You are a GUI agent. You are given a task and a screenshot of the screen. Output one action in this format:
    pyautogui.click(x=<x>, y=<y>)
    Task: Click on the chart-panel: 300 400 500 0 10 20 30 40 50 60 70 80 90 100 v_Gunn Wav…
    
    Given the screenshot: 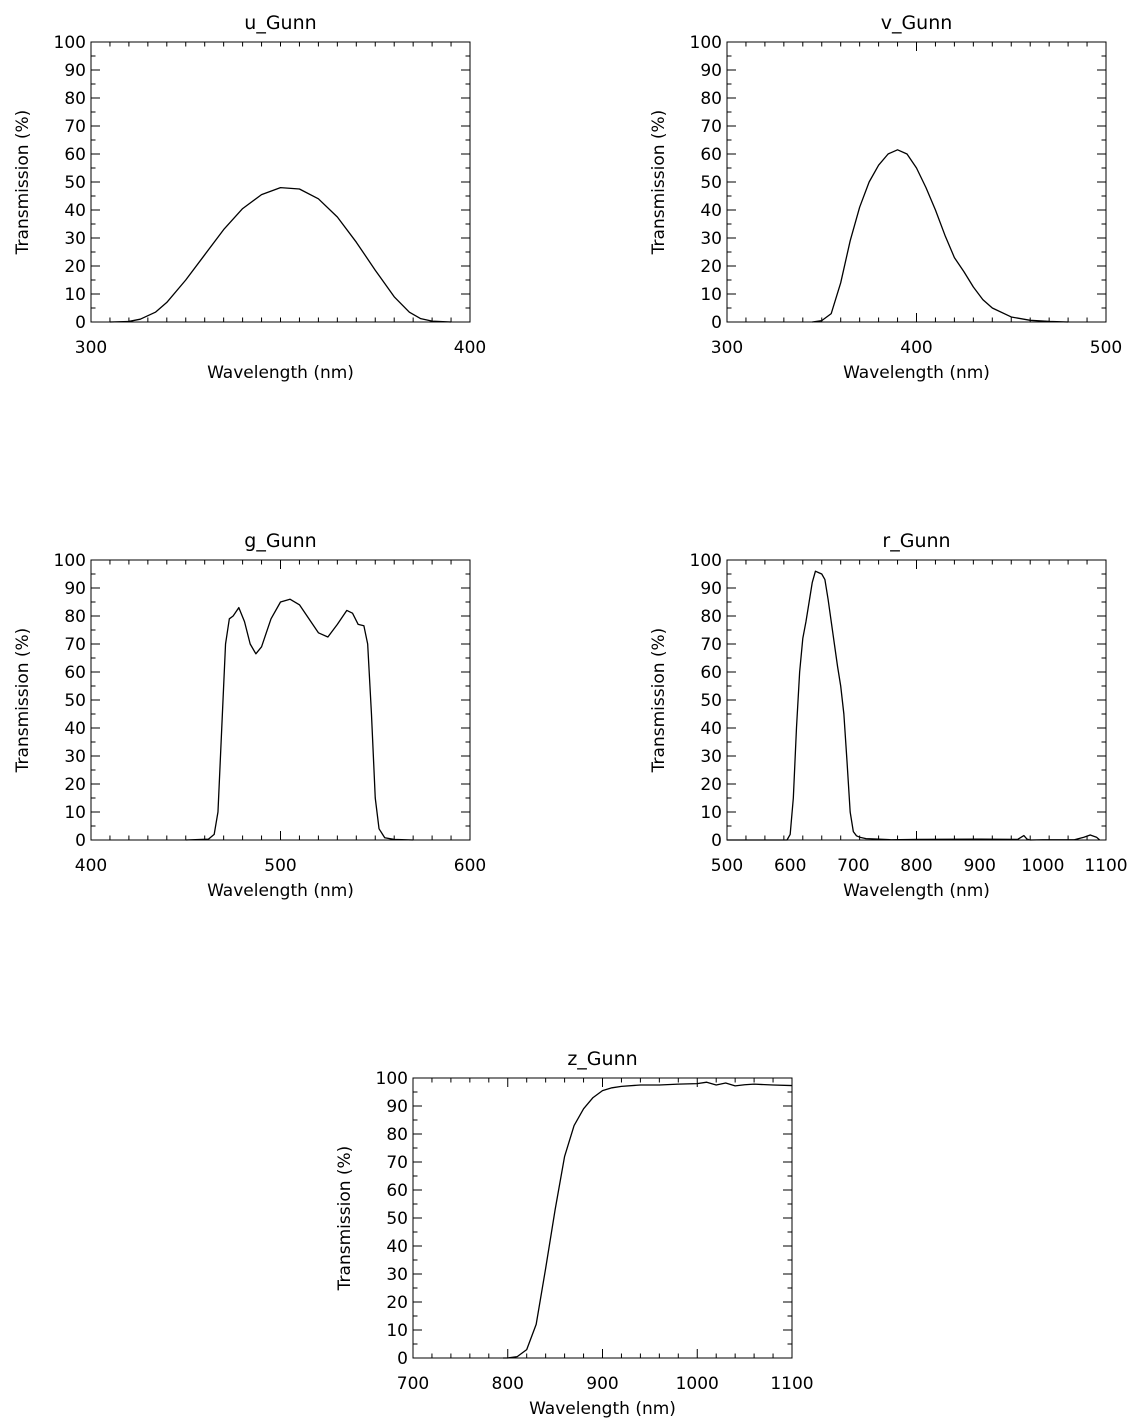 What is the action you would take?
    pyautogui.click(x=885, y=197)
    